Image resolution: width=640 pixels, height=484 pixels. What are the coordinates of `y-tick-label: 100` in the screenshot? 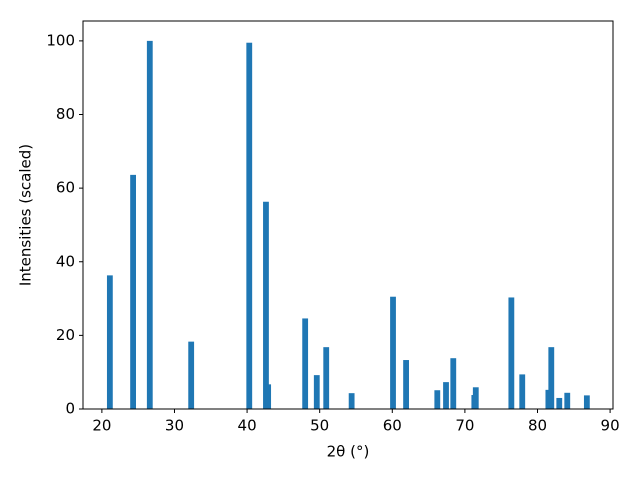 It's located at (60, 40).